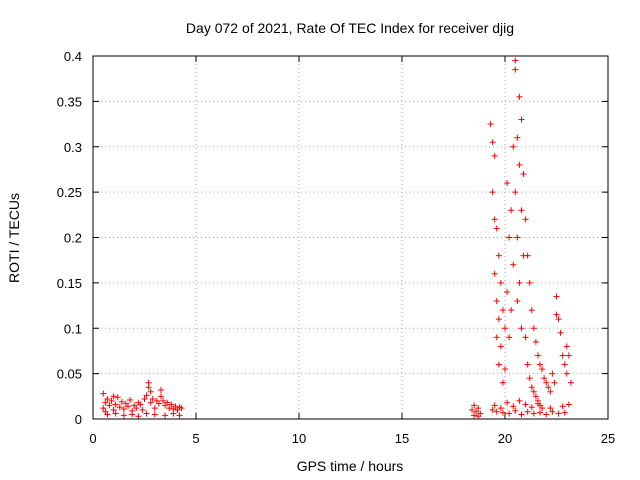  Describe the element at coordinates (350, 466) in the screenshot. I see `x-axis-label: GPS time / hours` at that location.